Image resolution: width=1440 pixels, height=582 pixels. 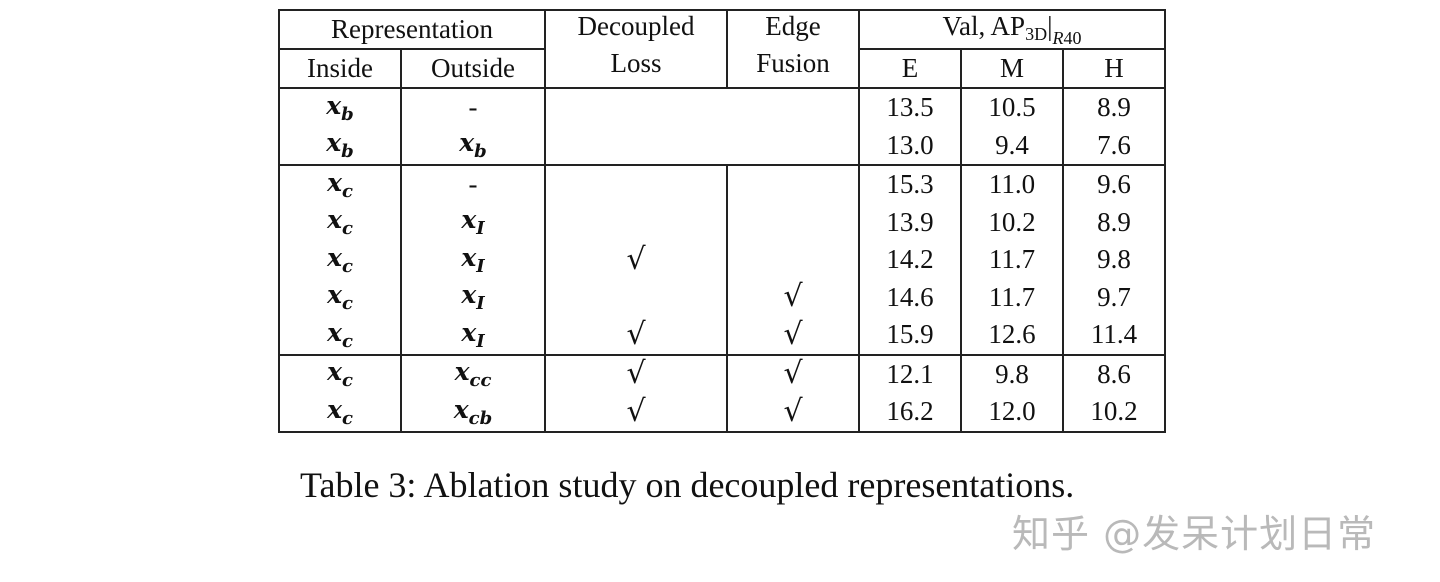 I want to click on cell-M: 12.0, so click(x=1012, y=413).